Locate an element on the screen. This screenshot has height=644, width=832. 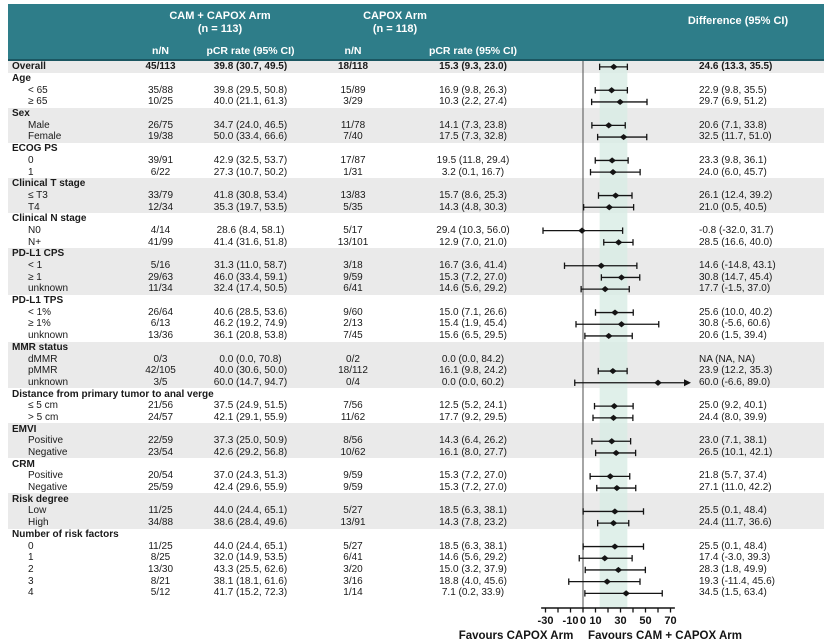
difference-value: 25.6 (10.0, 40.2) is located at coordinates (736, 312).